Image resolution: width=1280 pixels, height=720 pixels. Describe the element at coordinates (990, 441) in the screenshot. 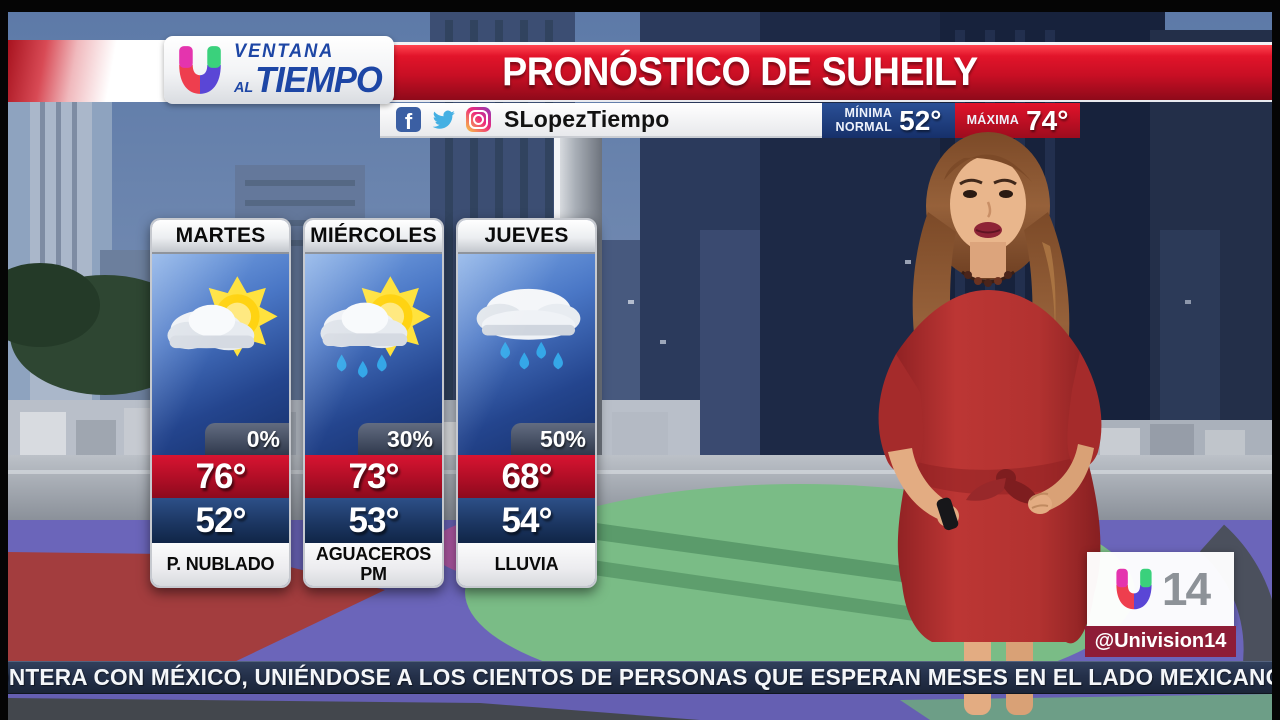

I see `presenter-arms` at that location.